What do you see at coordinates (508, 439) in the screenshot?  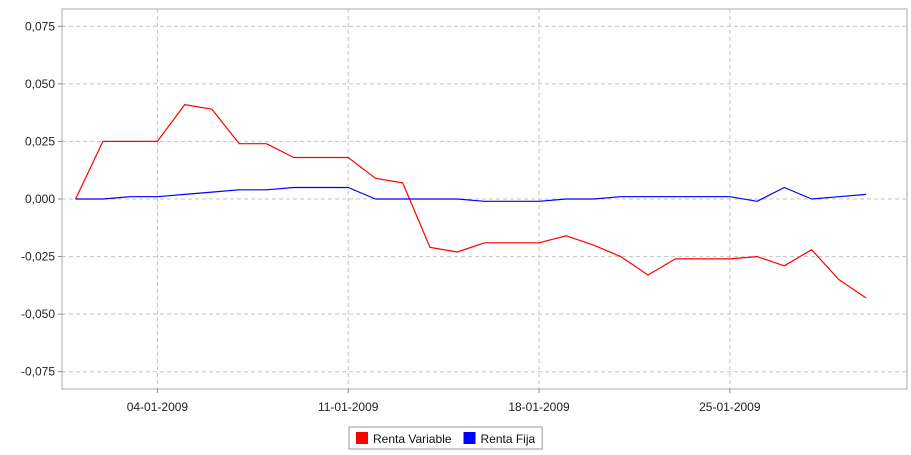 I see `legend-label-renta-fija: Renta Fija` at bounding box center [508, 439].